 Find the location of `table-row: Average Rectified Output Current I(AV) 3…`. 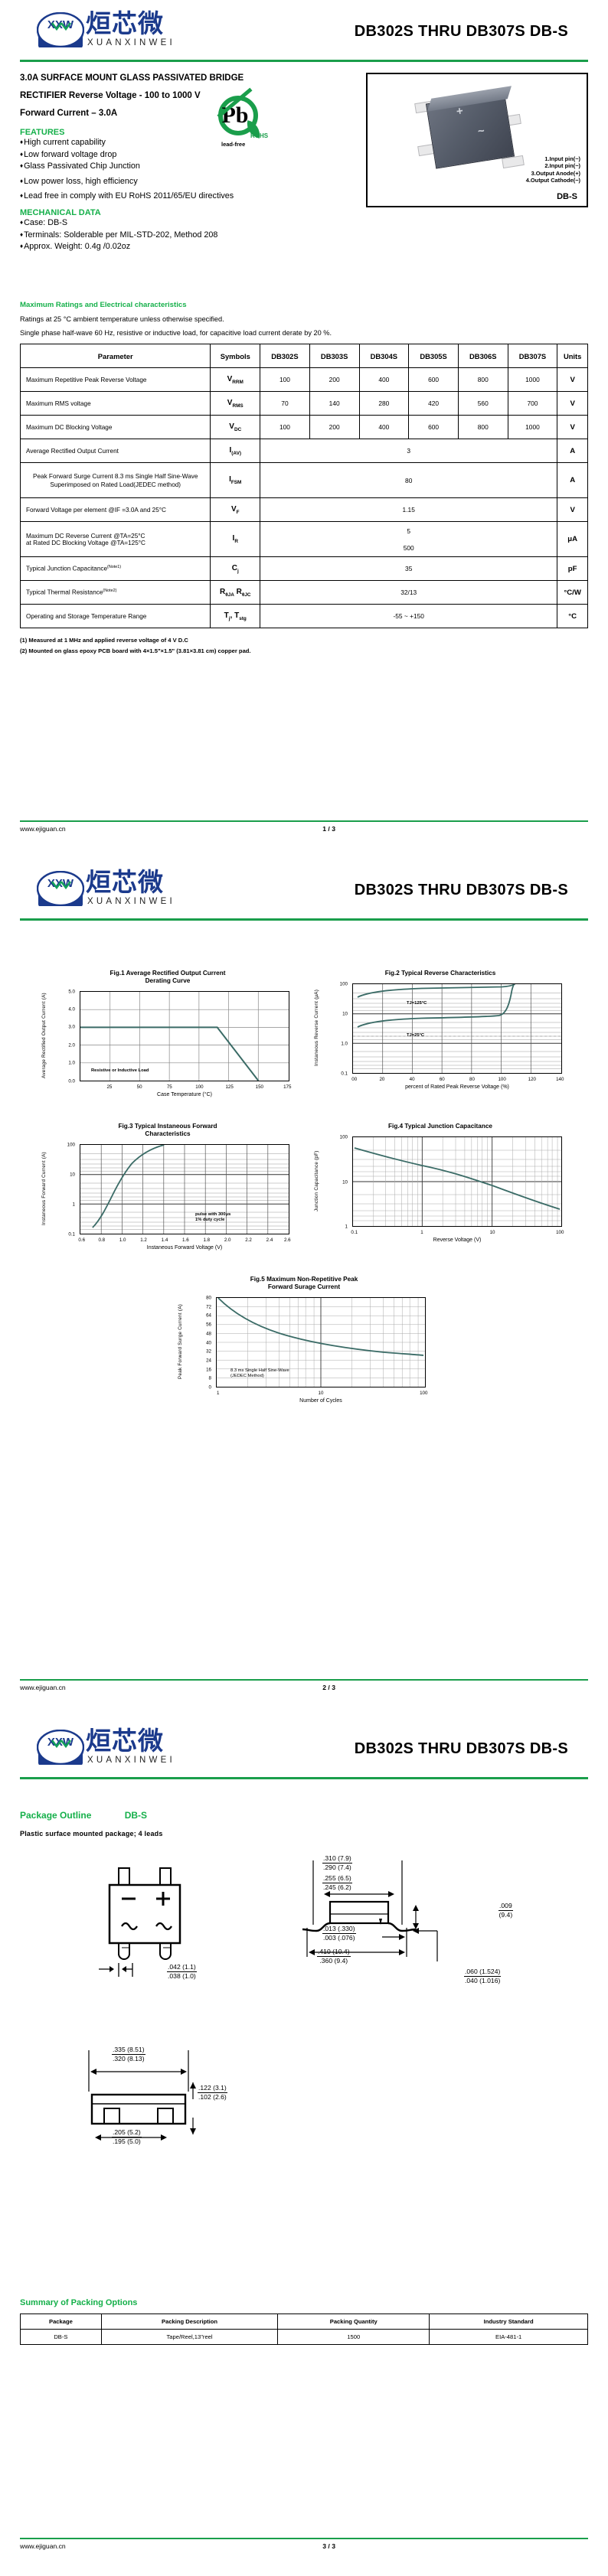

table-row: Average Rectified Output Current I(AV) 3… is located at coordinates (303, 451).